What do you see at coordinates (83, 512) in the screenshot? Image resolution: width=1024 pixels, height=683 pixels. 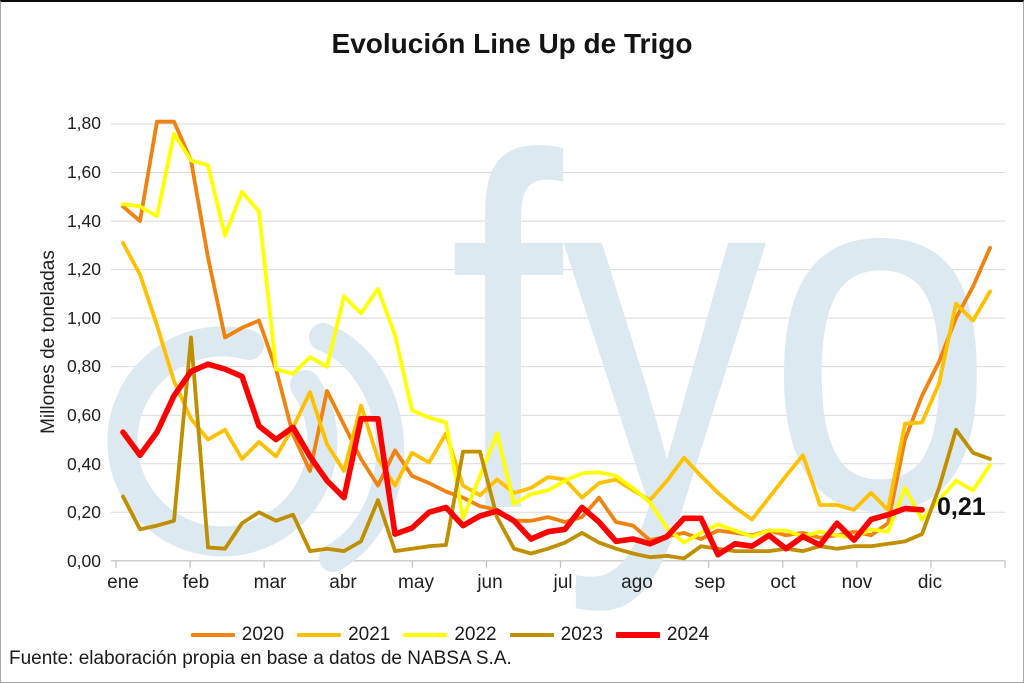 I see `y-tick-label: 0,20` at bounding box center [83, 512].